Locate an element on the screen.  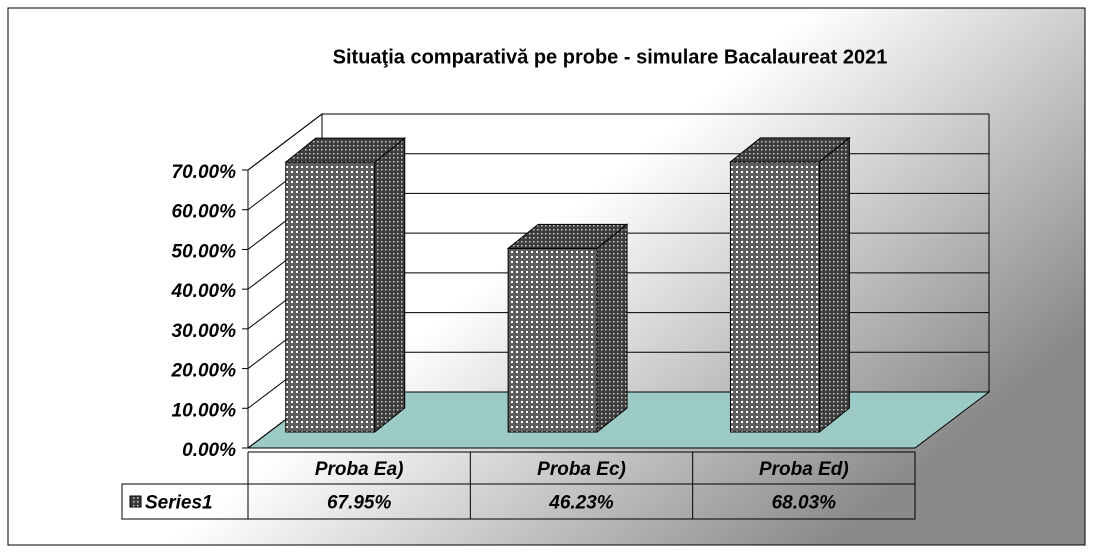
y-tick-label: 70.00% is located at coordinates (204, 172).